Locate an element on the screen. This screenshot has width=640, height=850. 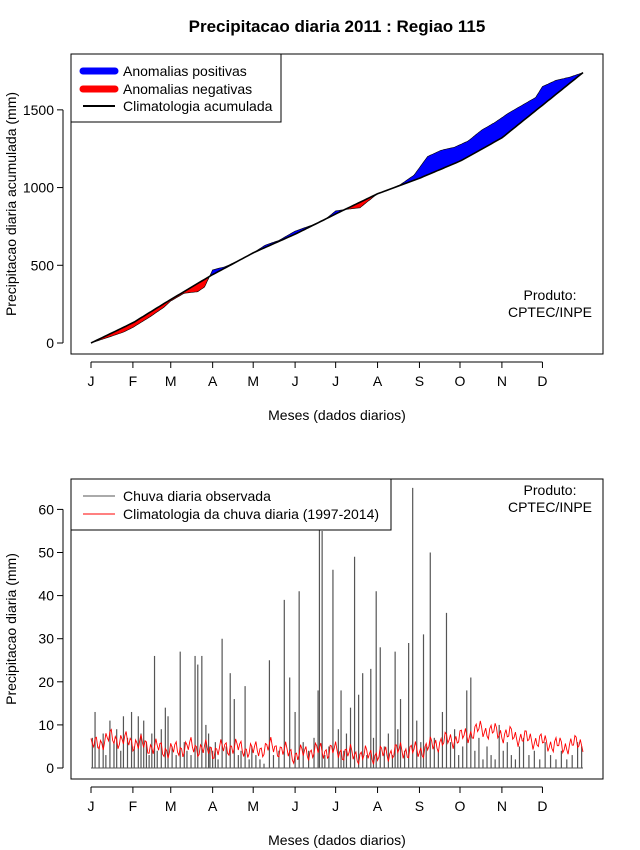
bottom-x-tick-label: S is located at coordinates (419, 806).